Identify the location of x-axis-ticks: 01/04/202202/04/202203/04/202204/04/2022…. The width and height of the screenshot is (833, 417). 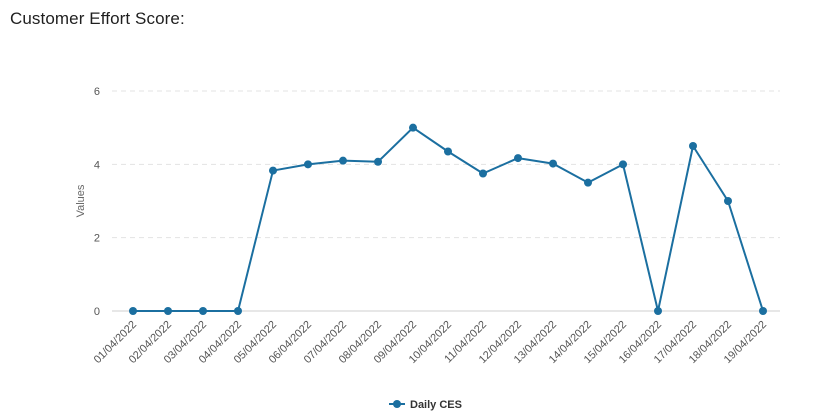
(430, 342).